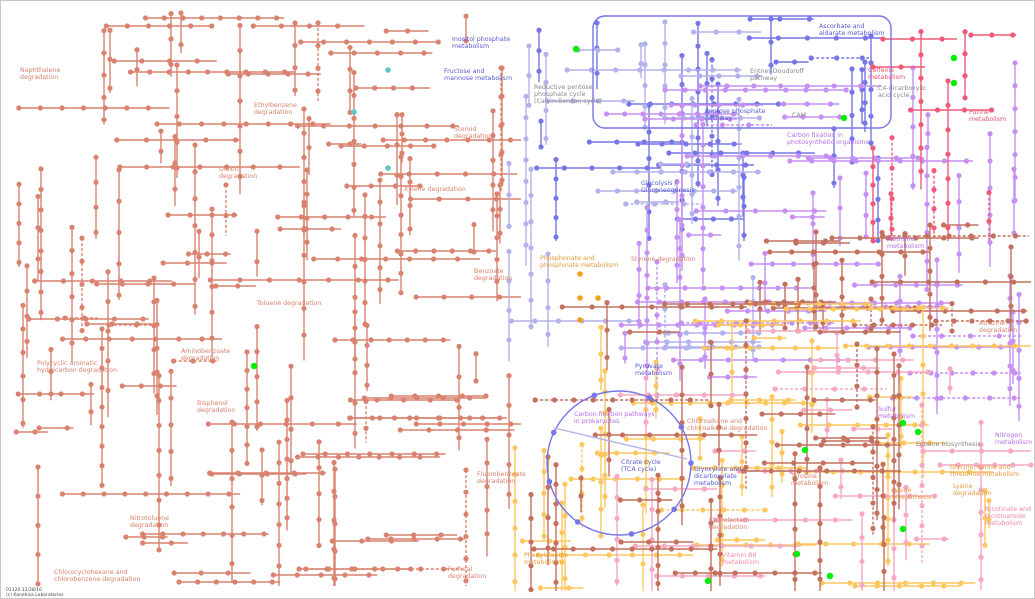  Describe the element at coordinates (238, 173) in the screenshot. I see `pathway-label-dioxin: Dioxin degradation` at that location.